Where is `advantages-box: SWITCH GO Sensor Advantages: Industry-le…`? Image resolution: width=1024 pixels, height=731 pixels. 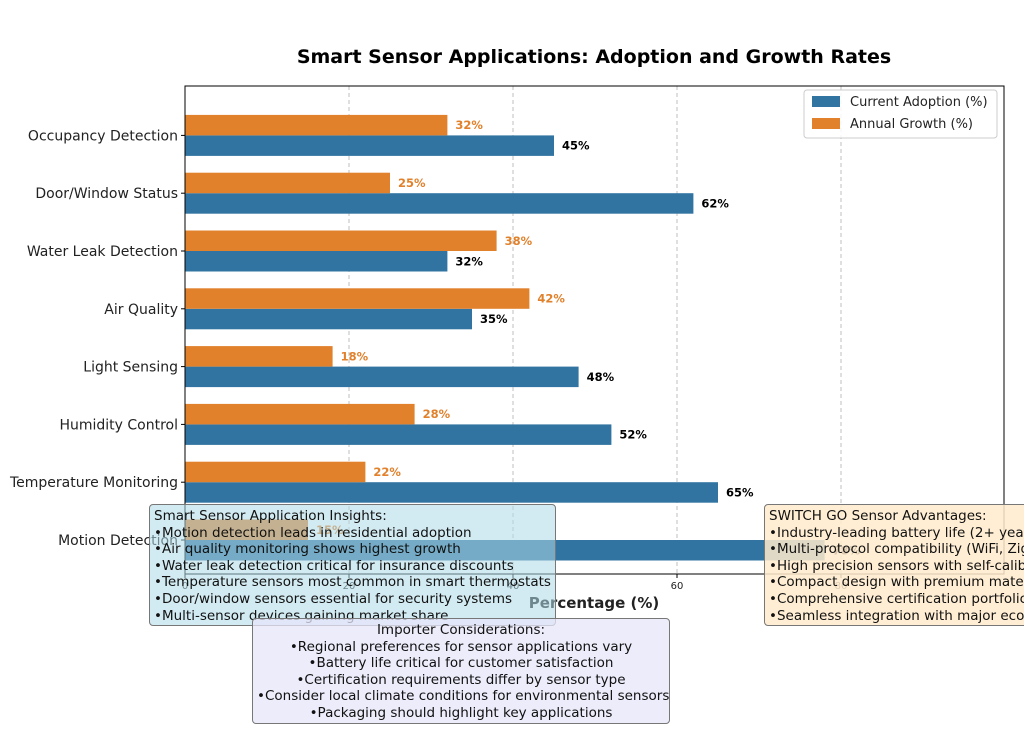
advantages-box: SWITCH GO Sensor Advantages: Industry-le… is located at coordinates (894, 565).